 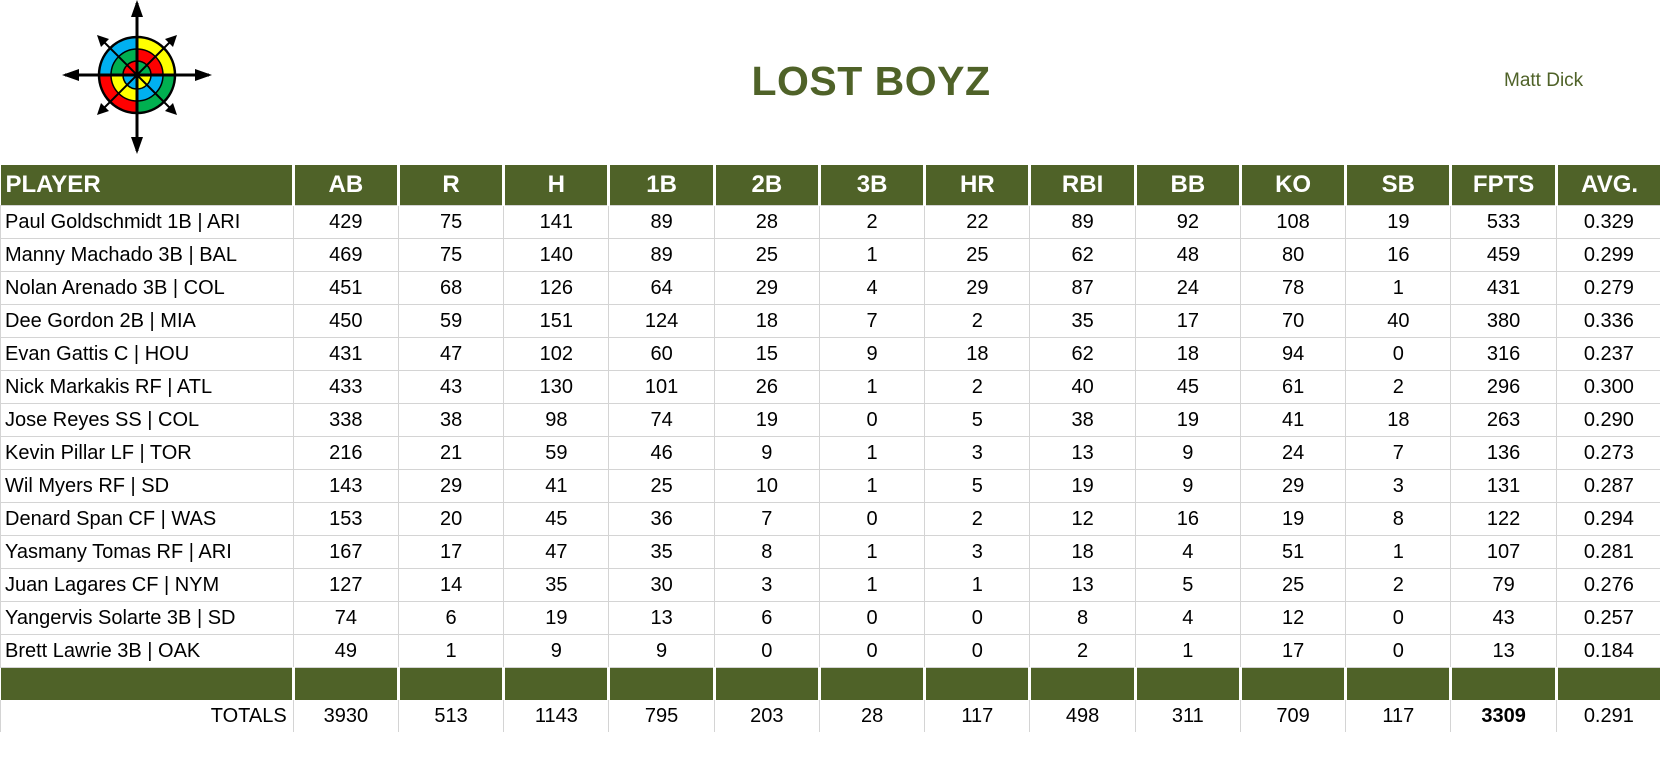 I want to click on stat-cell: 62, so click(x=1082, y=255).